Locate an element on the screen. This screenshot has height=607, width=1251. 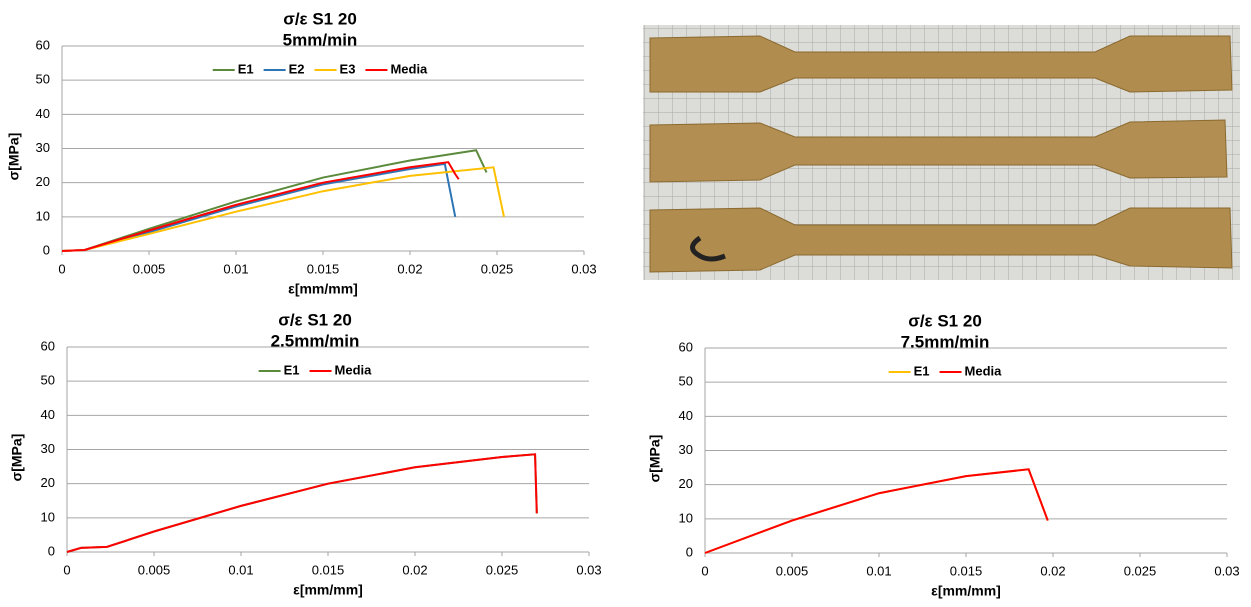
legend-label: E2 is located at coordinates (297, 68).